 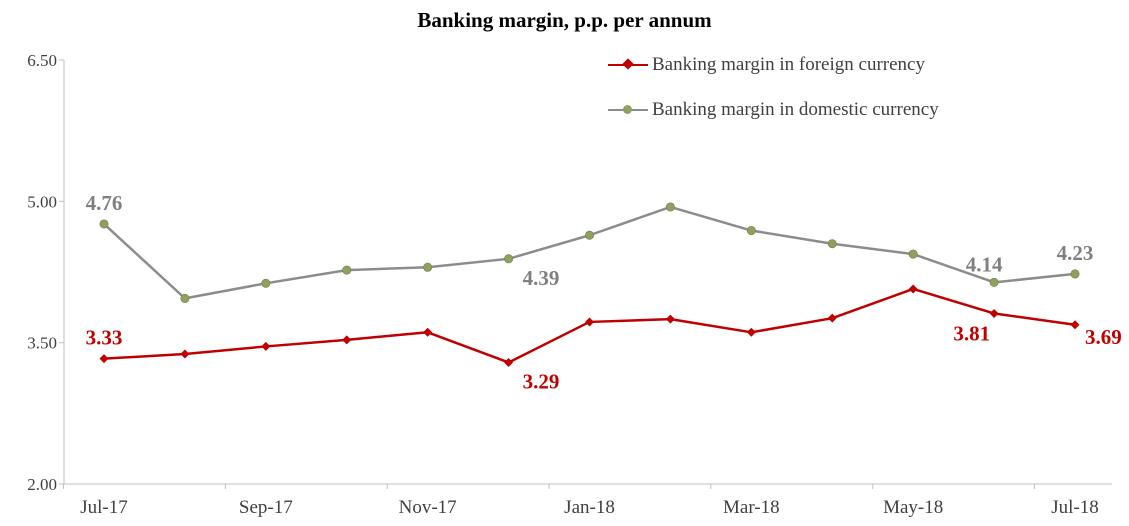 I want to click on data-label: 4.76, so click(x=104, y=203).